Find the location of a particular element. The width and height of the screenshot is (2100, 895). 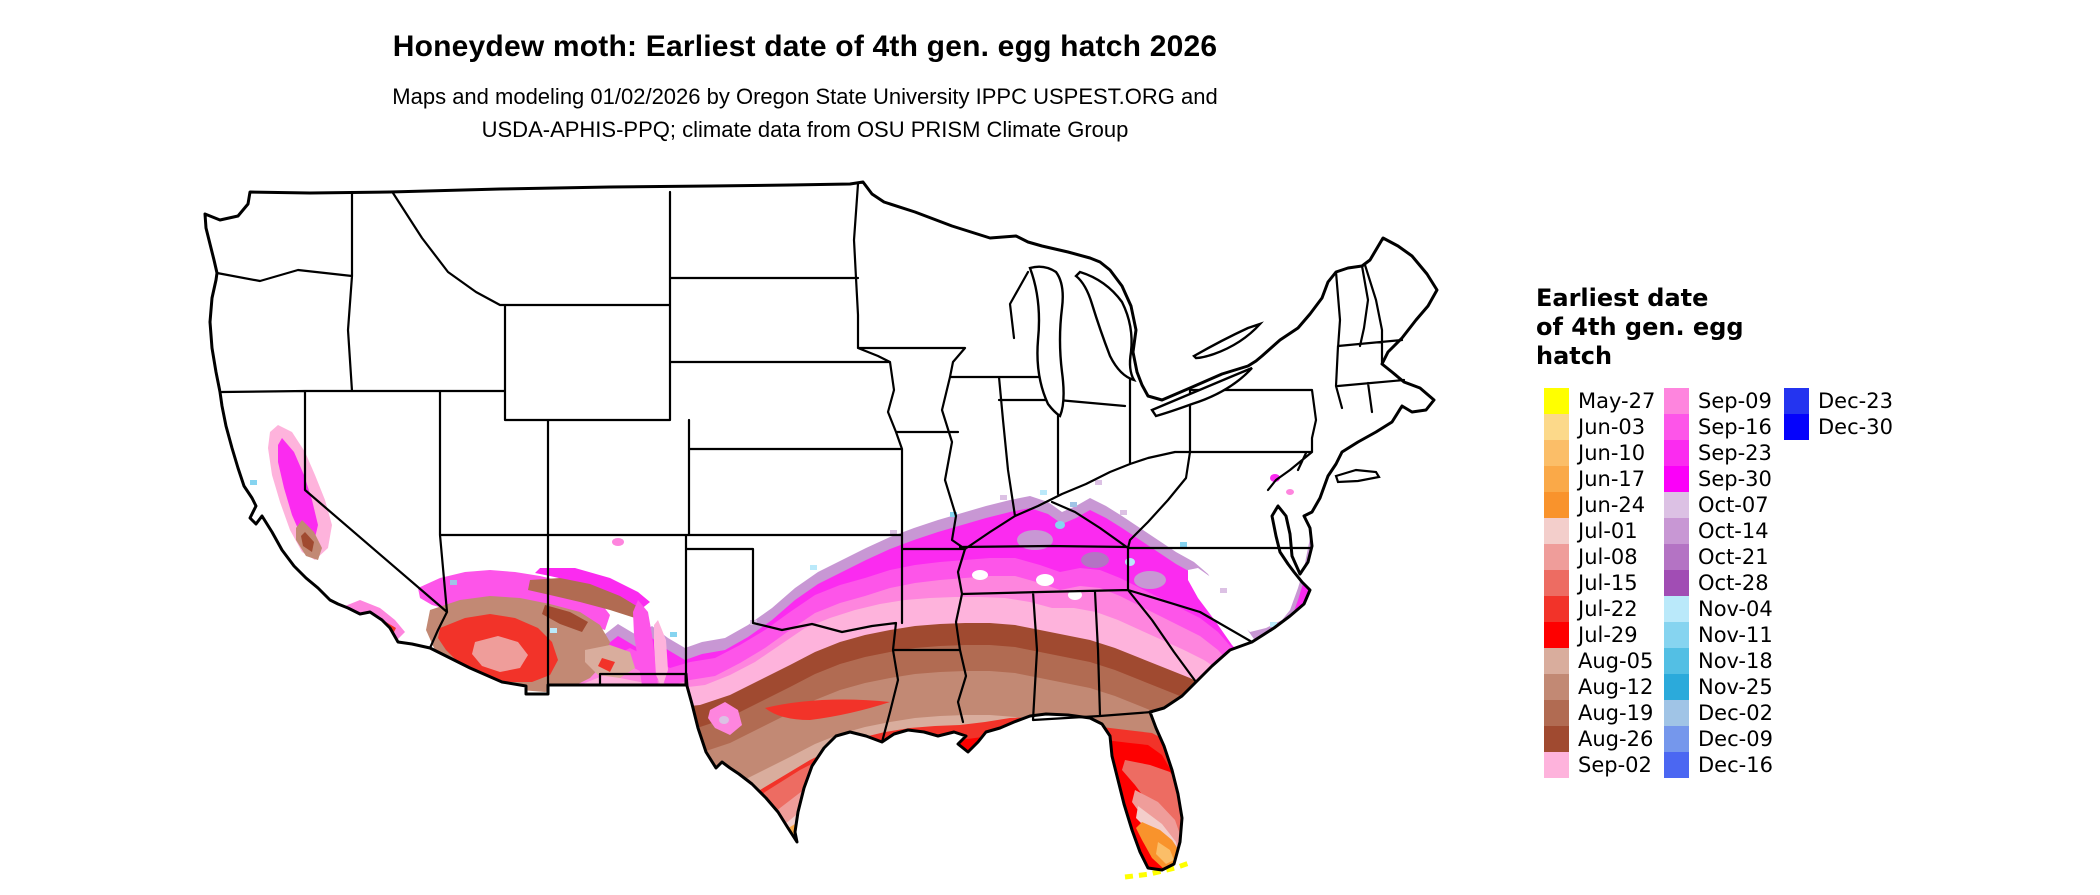

legend-label: Dec-16 is located at coordinates (1735, 765).